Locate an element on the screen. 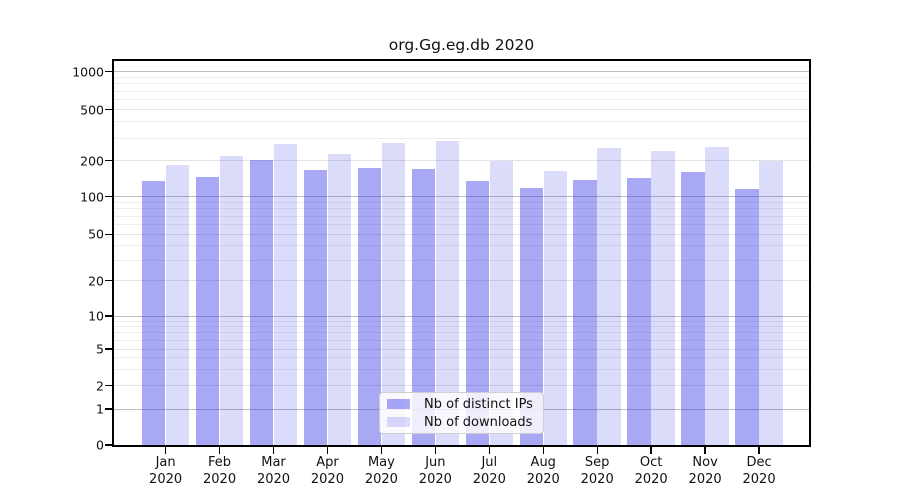  y-tick-label: 100 is located at coordinates (92, 197).